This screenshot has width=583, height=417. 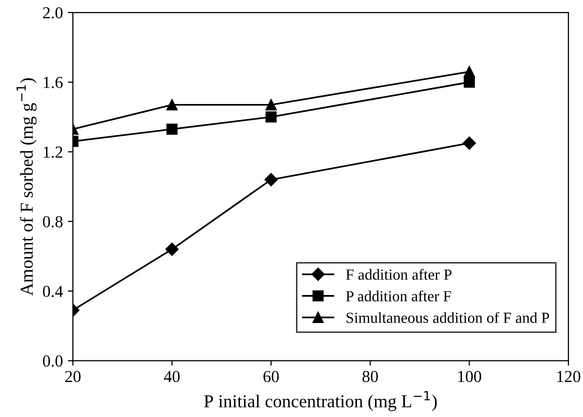 I want to click on y-tick-label: 1.2, so click(x=53, y=152).